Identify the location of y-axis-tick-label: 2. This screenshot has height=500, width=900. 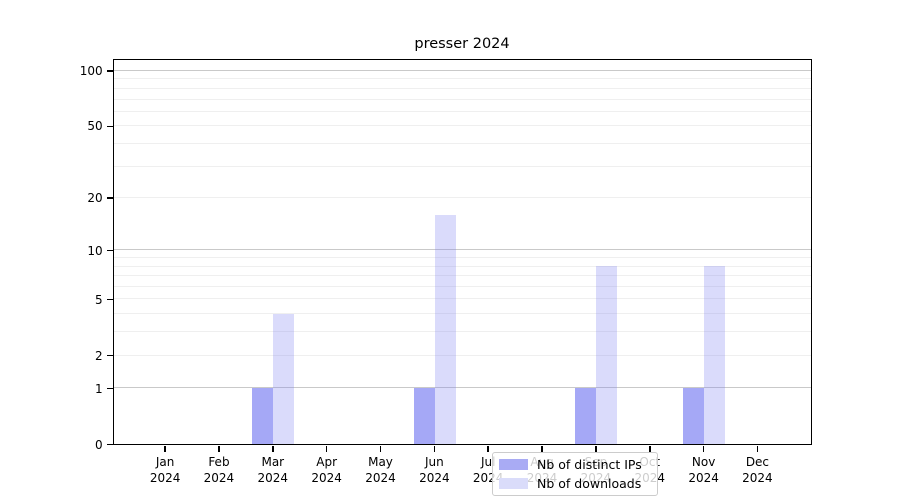
(98, 355).